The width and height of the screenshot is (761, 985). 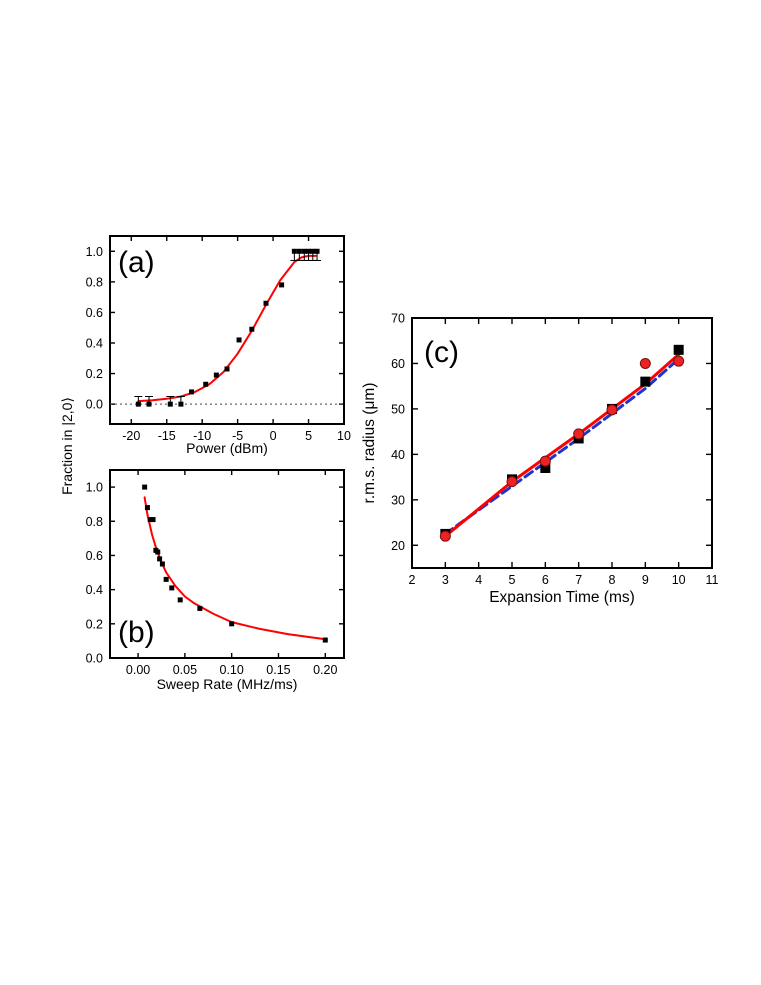 What do you see at coordinates (138, 670) in the screenshot?
I see `x-tick-label: 0.00` at bounding box center [138, 670].